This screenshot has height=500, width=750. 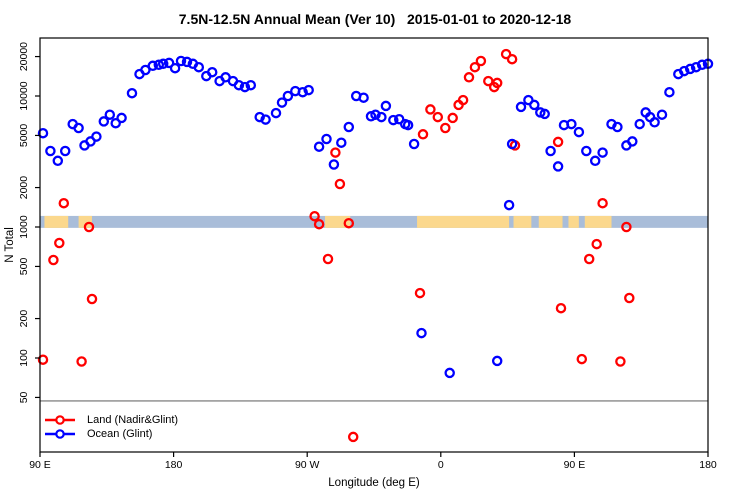 What do you see at coordinates (708, 465) in the screenshot?
I see `x-tick-label: 180` at bounding box center [708, 465].